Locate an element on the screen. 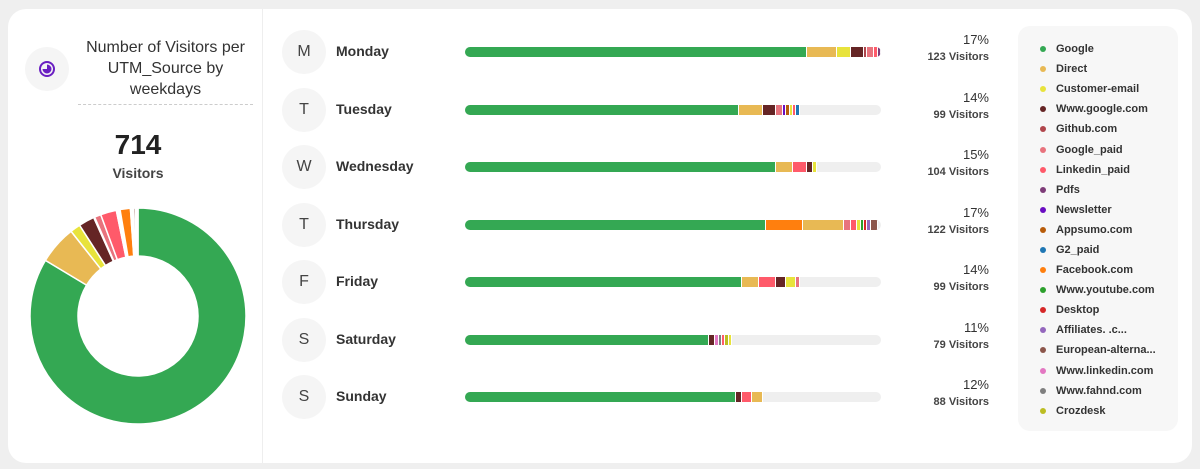 The width and height of the screenshot is (1200, 469). day-percent: 11% is located at coordinates (976, 327).